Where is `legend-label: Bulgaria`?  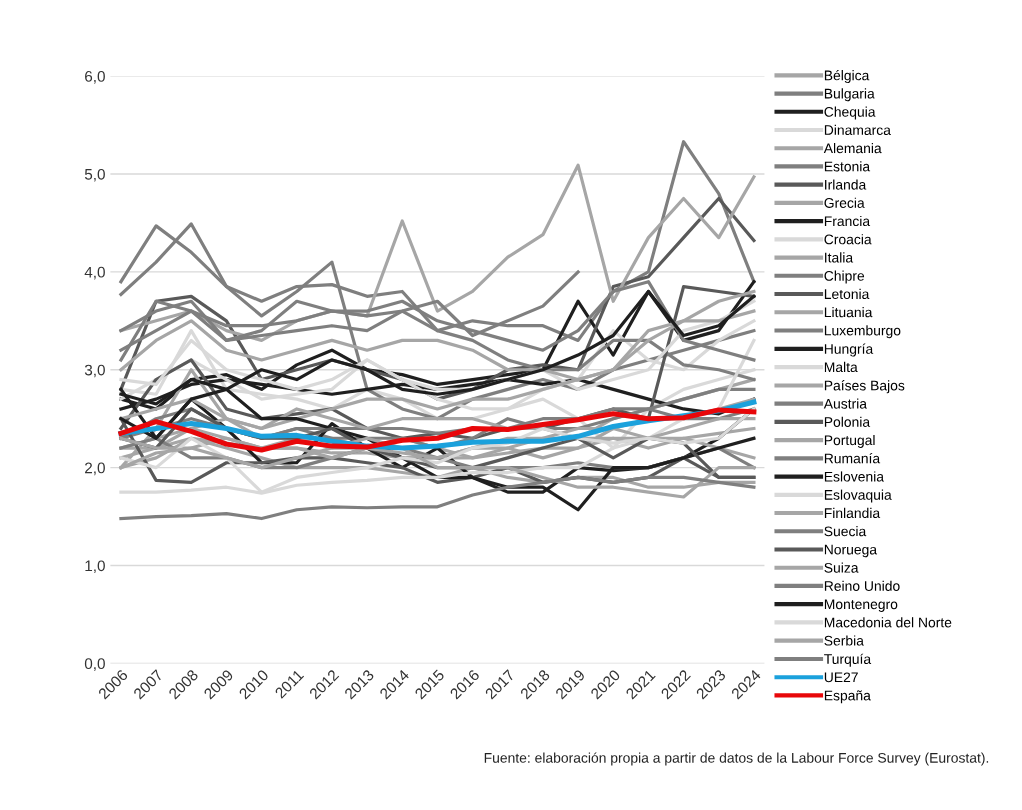 legend-label: Bulgaria is located at coordinates (849, 95).